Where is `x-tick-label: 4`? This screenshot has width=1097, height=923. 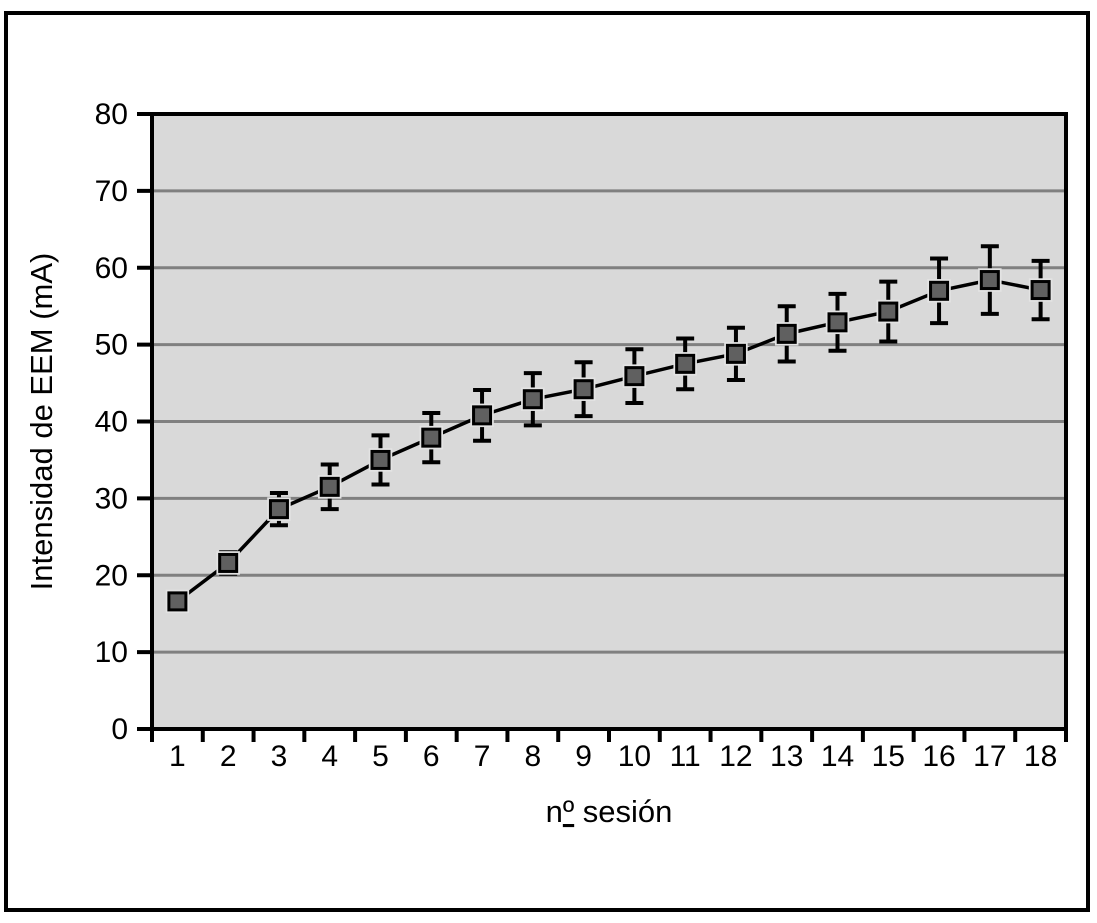
x-tick-label: 4 is located at coordinates (329, 756).